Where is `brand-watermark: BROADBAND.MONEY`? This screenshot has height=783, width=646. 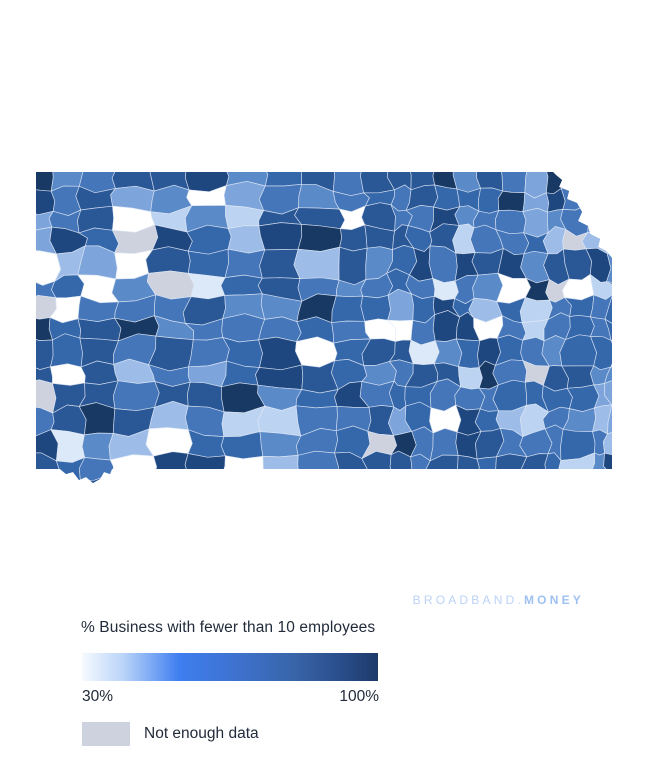 brand-watermark: BROADBAND.MONEY is located at coordinates (498, 600).